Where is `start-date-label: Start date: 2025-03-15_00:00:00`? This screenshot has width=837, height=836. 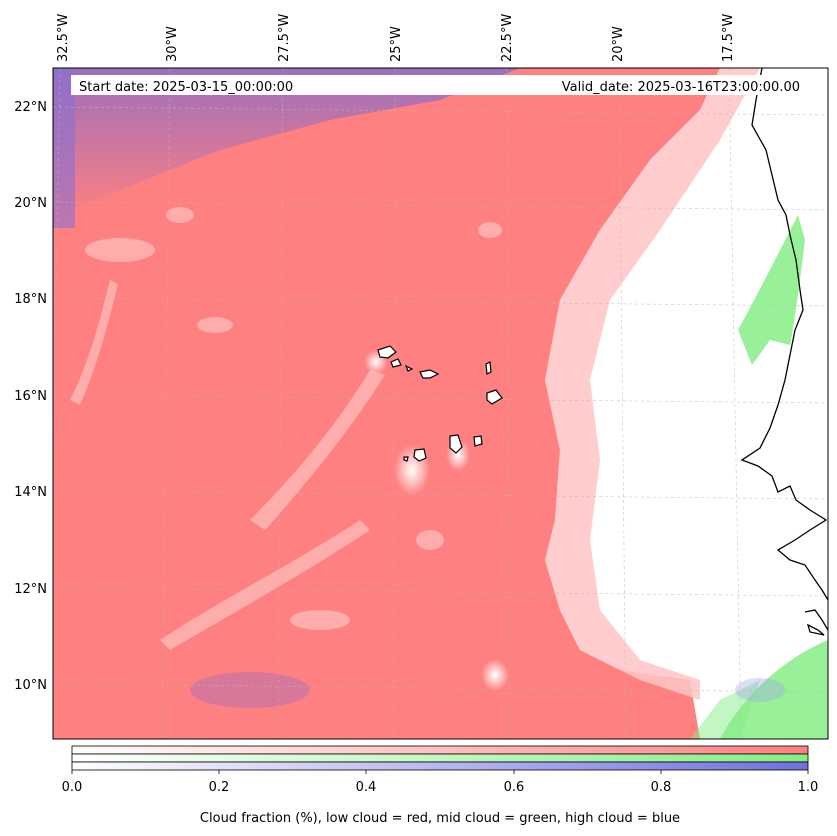
start-date-label: Start date: 2025-03-15_00:00:00 is located at coordinates (186, 87).